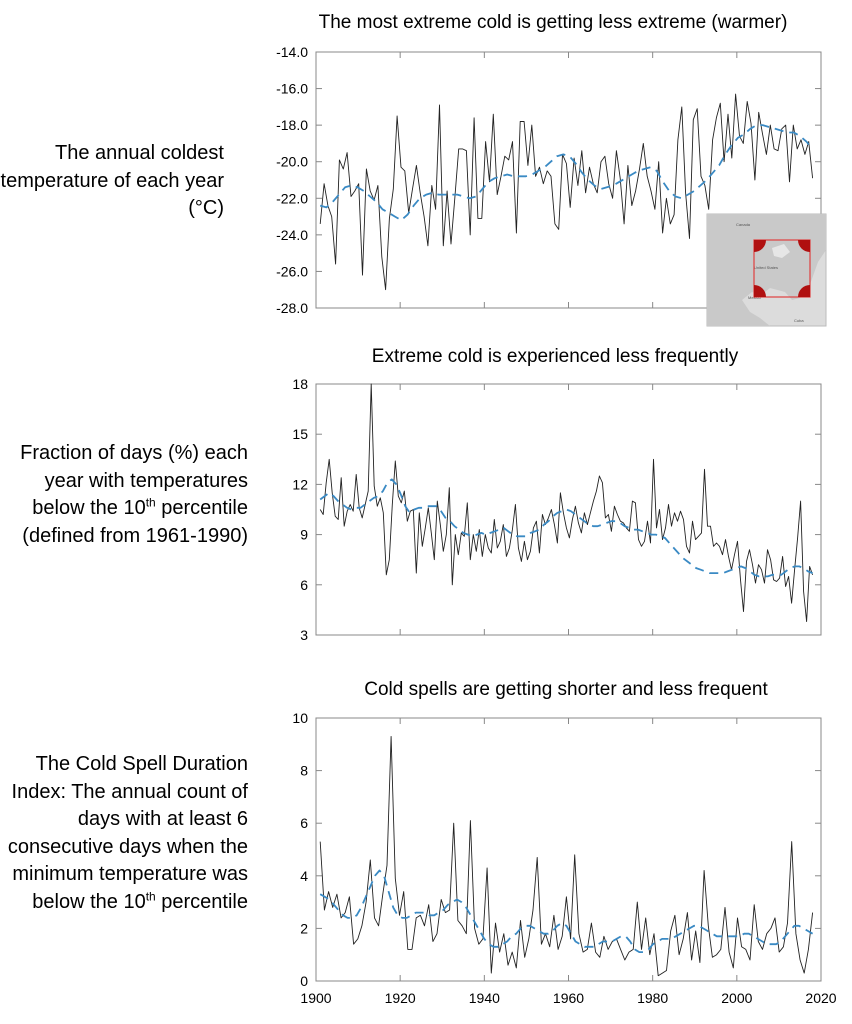 This screenshot has height=1024, width=852. Describe the element at coordinates (484, 998) in the screenshot. I see `x-tick-label: 1940` at that location.